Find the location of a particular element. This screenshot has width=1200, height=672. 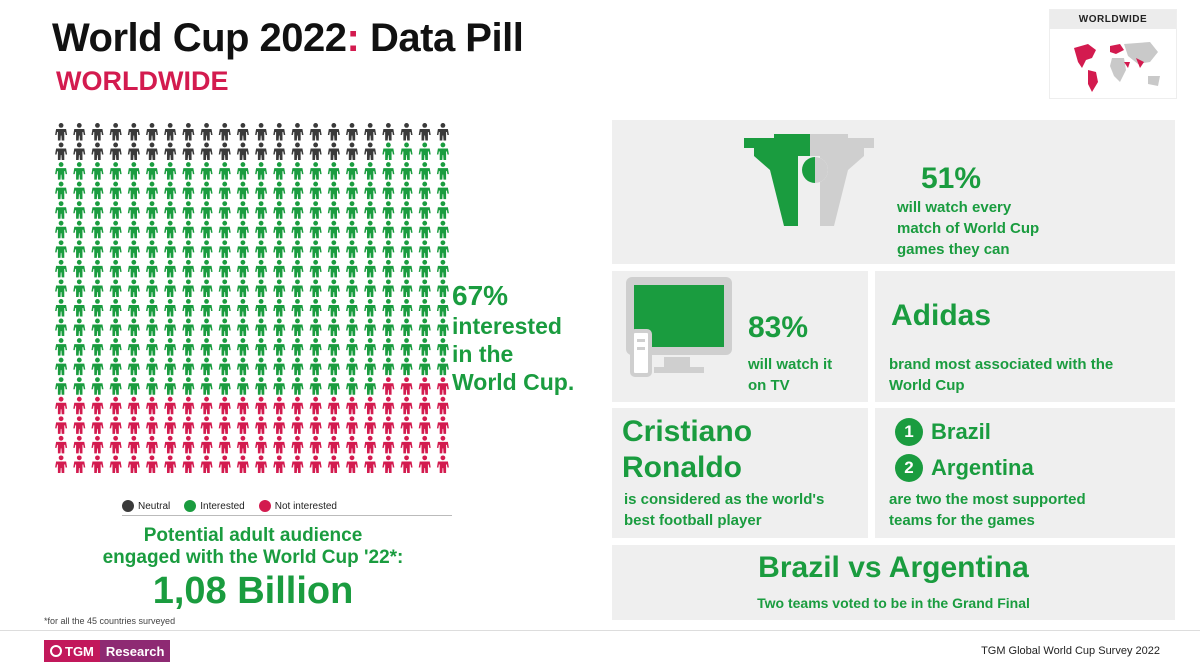

logo-text-a: TGM is located at coordinates (79, 651).